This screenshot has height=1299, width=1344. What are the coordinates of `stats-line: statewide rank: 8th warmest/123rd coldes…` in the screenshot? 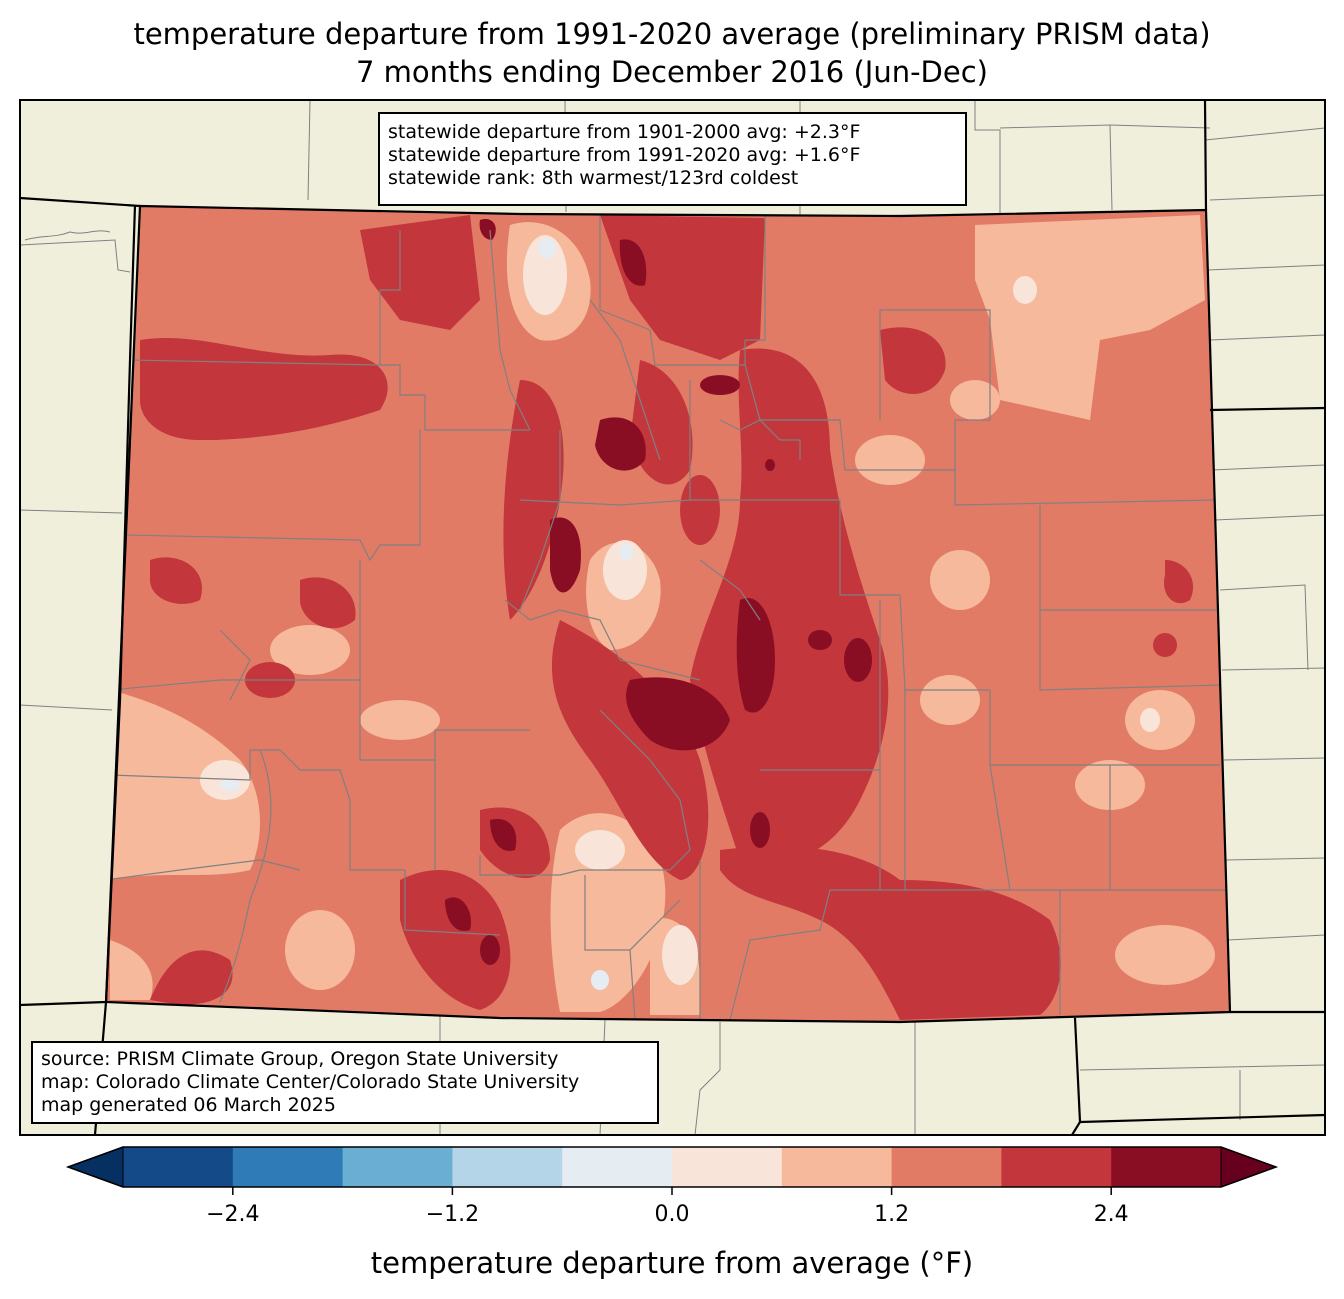 It's located at (593, 178).